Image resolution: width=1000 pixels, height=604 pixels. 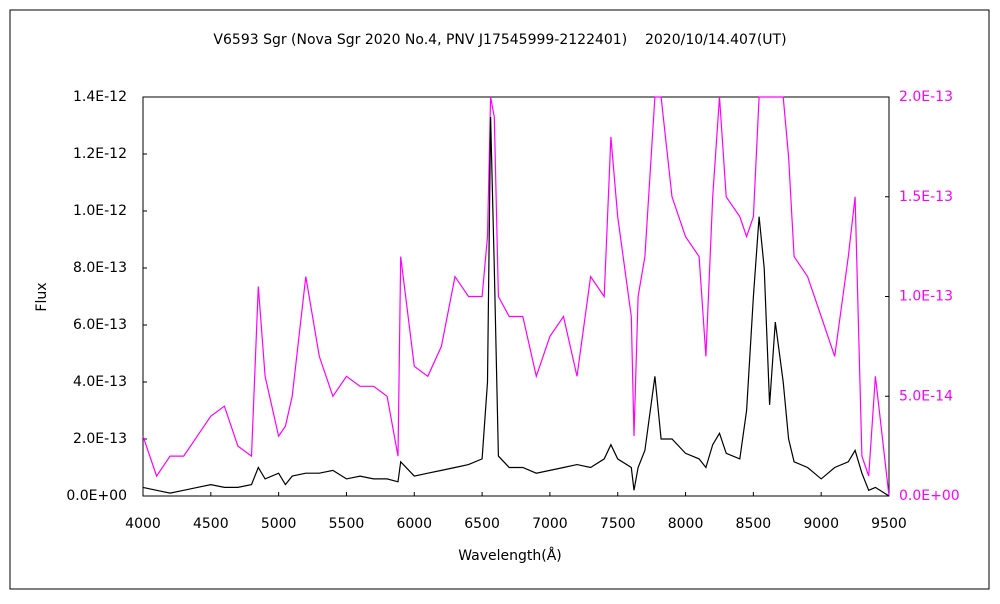 What do you see at coordinates (821, 524) in the screenshot?
I see `x-tick-label: 9000` at bounding box center [821, 524].